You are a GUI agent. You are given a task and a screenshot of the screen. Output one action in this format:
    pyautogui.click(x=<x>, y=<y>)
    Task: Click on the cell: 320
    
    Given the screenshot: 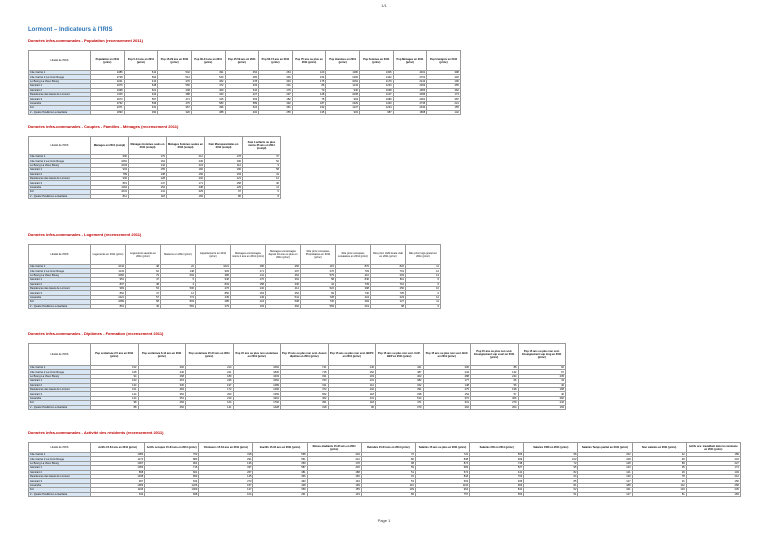 What is the action you would take?
    pyautogui.click(x=174, y=112)
    